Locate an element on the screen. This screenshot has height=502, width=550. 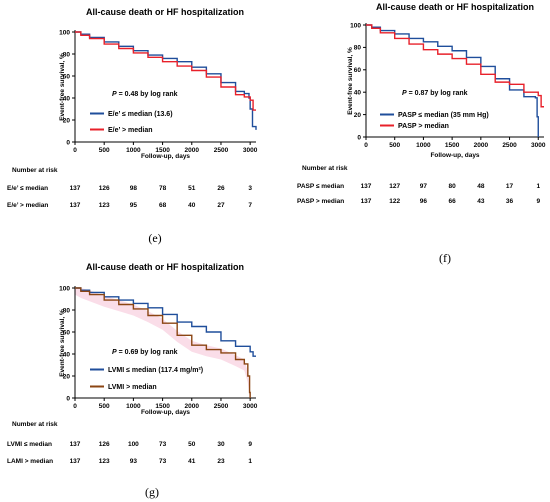
risk-row-label: LAMI > median is located at coordinates (30, 461).